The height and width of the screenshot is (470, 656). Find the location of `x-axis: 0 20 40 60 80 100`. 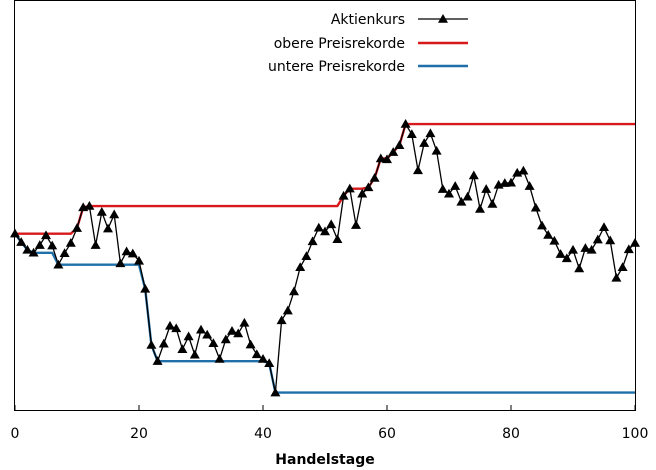

x-axis: 0 20 40 60 80 100 is located at coordinates (330, 423).